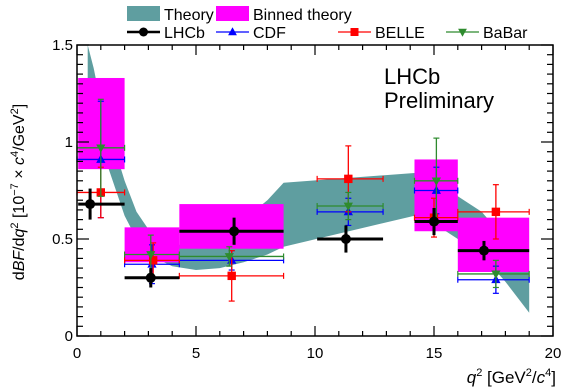 The width and height of the screenshot is (563, 390). What do you see at coordinates (302, 15) in the screenshot?
I see `legend-label-binned-theory: Binned theory` at bounding box center [302, 15].